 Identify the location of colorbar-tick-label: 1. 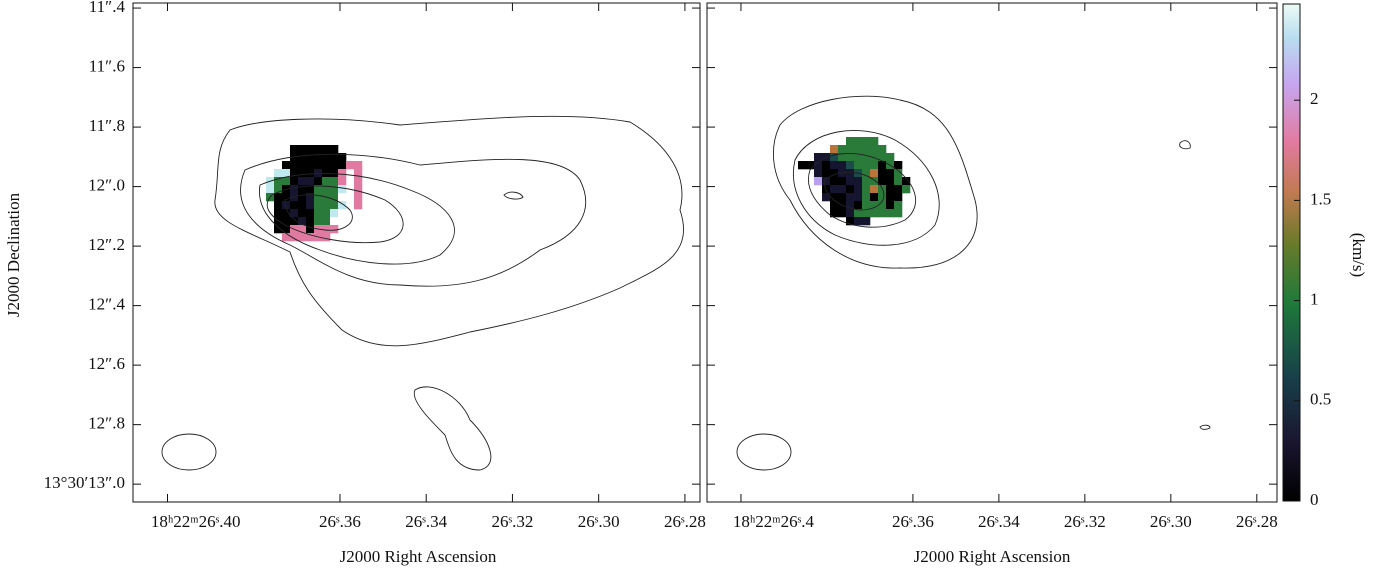
(1314, 299).